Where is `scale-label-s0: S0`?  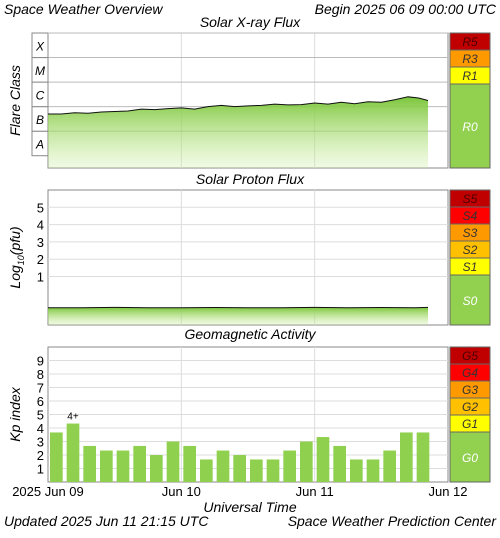 scale-label-s0: S0 is located at coordinates (470, 301).